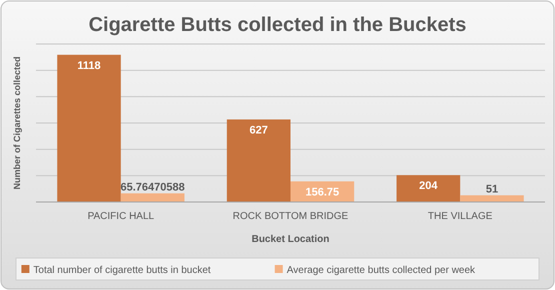 This screenshot has width=555, height=290. What do you see at coordinates (381, 270) in the screenshot?
I see `legend-label: Average cigarette butts collected per week` at bounding box center [381, 270].